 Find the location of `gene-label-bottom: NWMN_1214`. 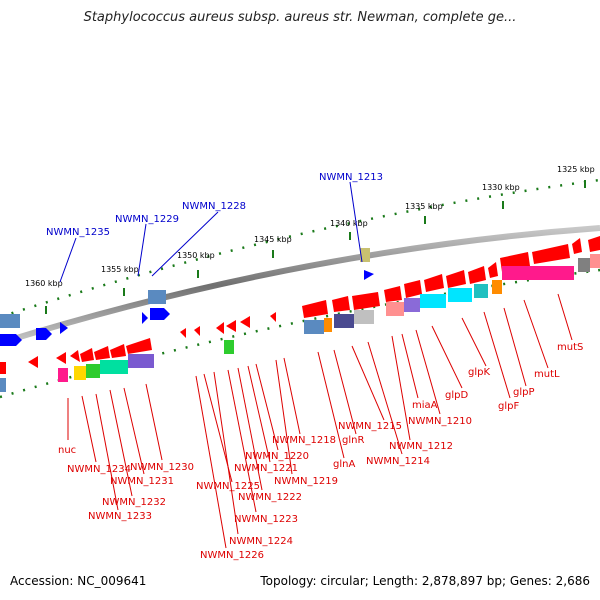

gene-label-bottom: NWMN_1214 is located at coordinates (398, 461).